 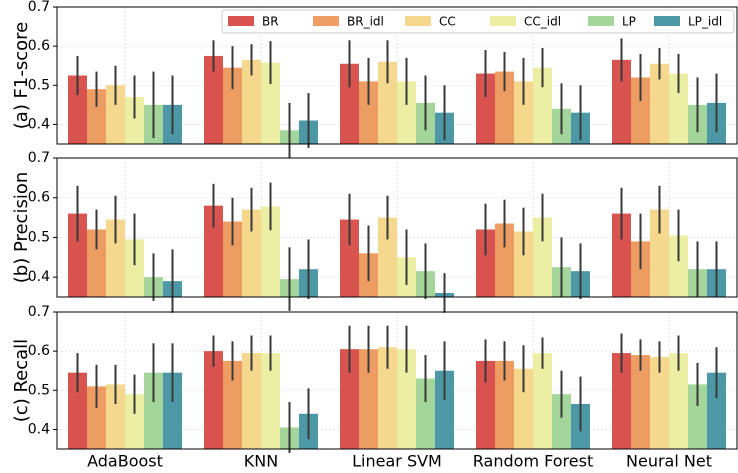 What do you see at coordinates (21, 75) in the screenshot?
I see `y-axis-label: (a) F1-score` at bounding box center [21, 75].